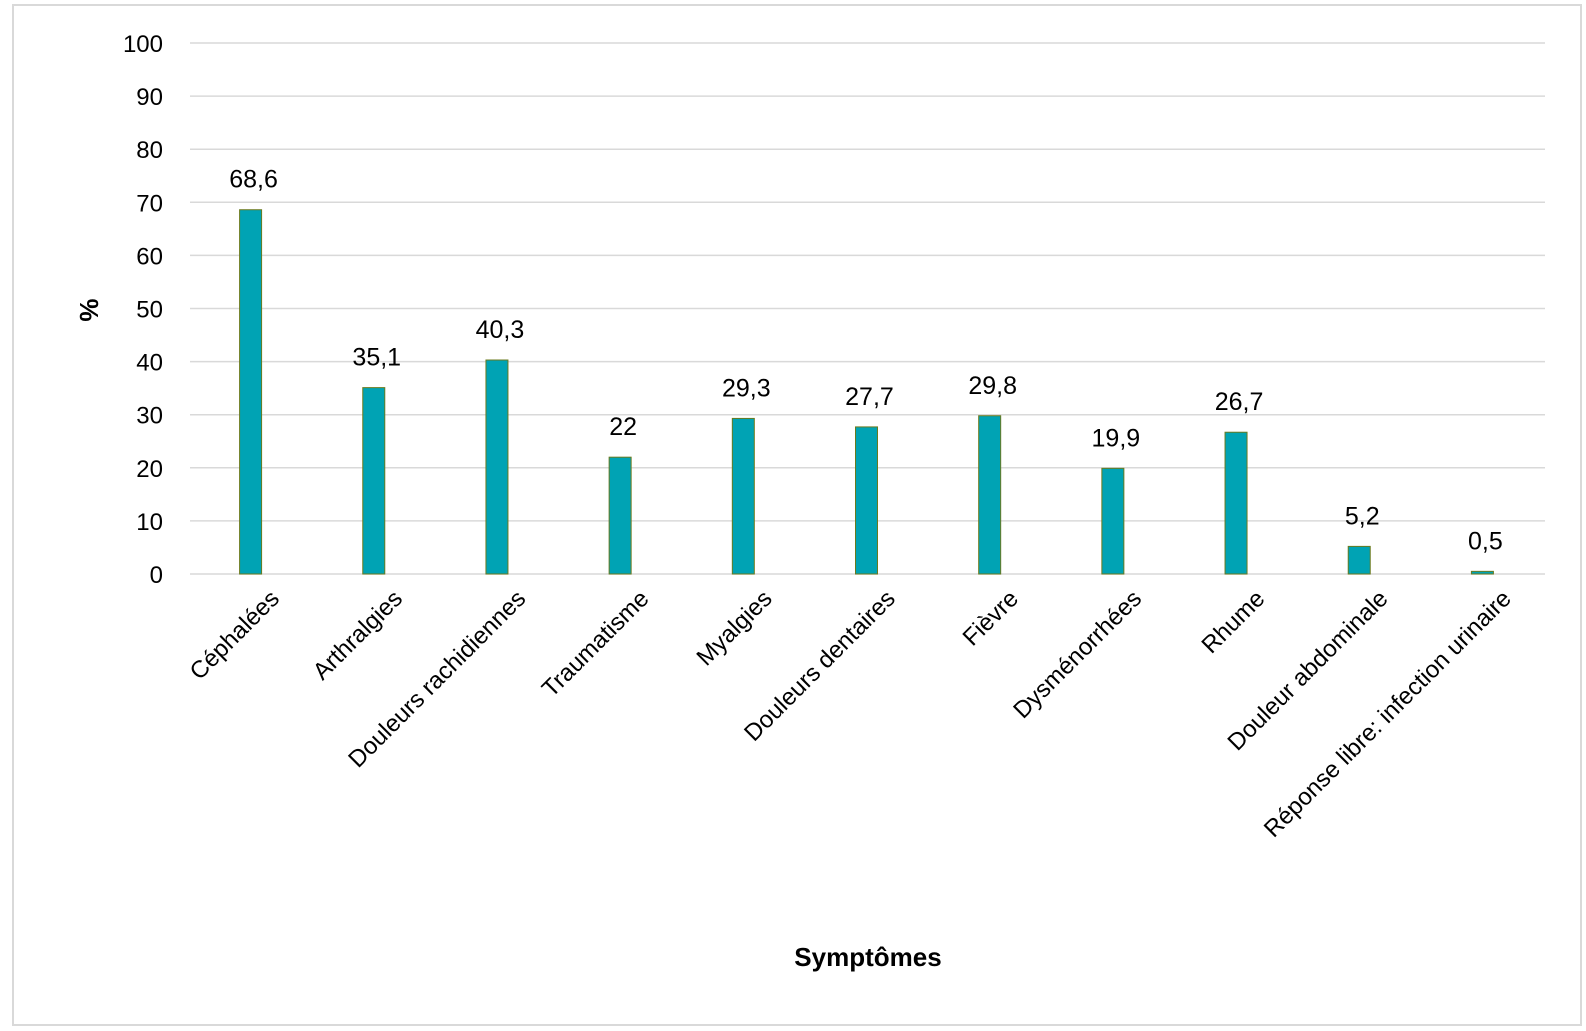 This screenshot has height=1031, width=1586. What do you see at coordinates (235, 635) in the screenshot?
I see `x-tick-label: Céphalées` at bounding box center [235, 635].